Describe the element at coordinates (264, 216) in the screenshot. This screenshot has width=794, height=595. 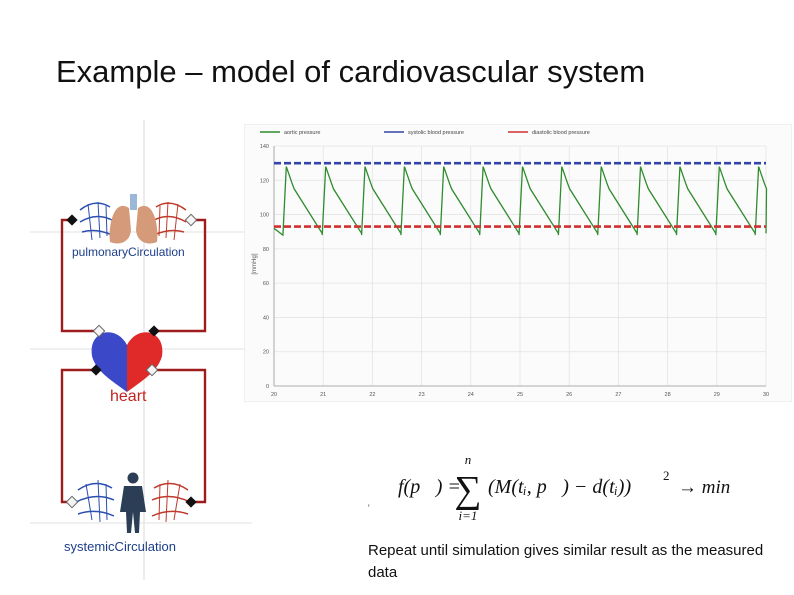
I see `y-tick-label: 100` at that location.